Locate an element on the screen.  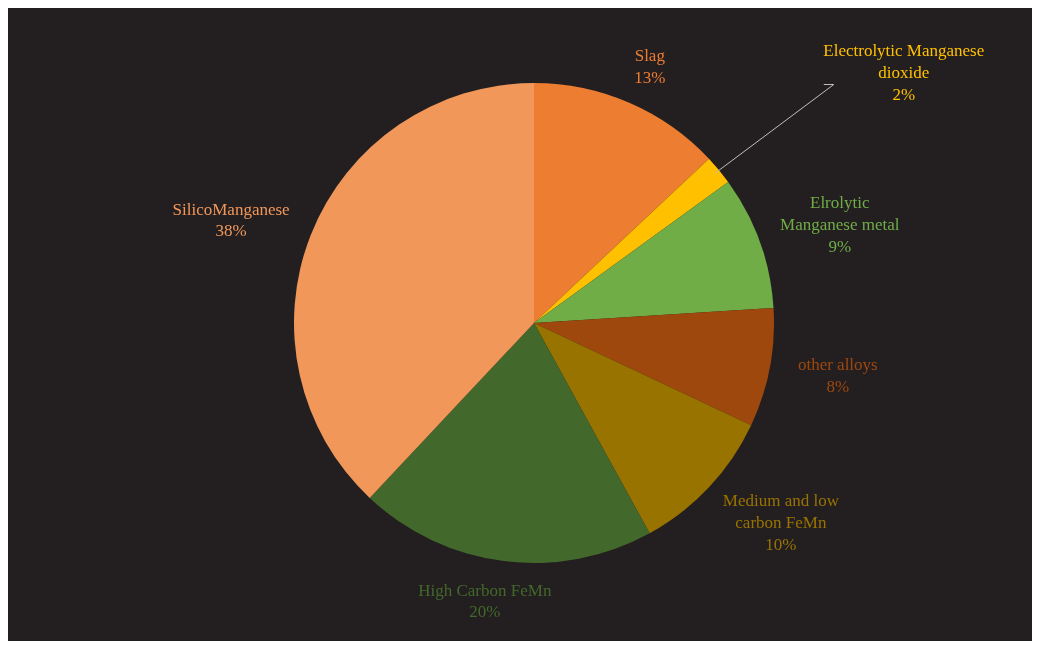
slice-label: Slag is located at coordinates (650, 55).